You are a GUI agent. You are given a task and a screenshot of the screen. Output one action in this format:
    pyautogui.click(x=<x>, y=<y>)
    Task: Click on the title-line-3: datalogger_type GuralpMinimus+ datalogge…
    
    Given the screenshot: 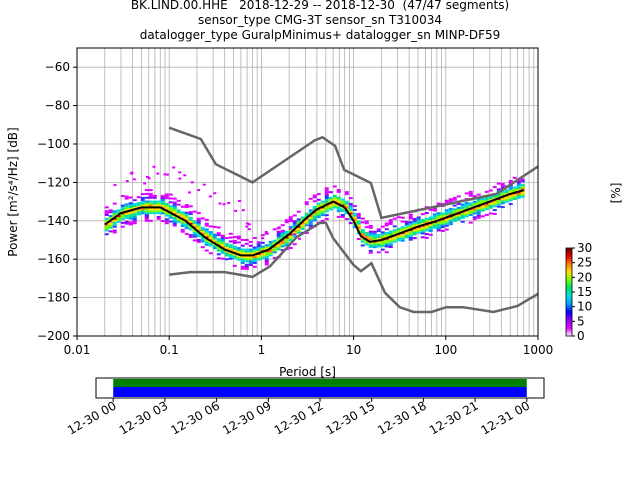 What is the action you would take?
    pyautogui.click(x=320, y=35)
    